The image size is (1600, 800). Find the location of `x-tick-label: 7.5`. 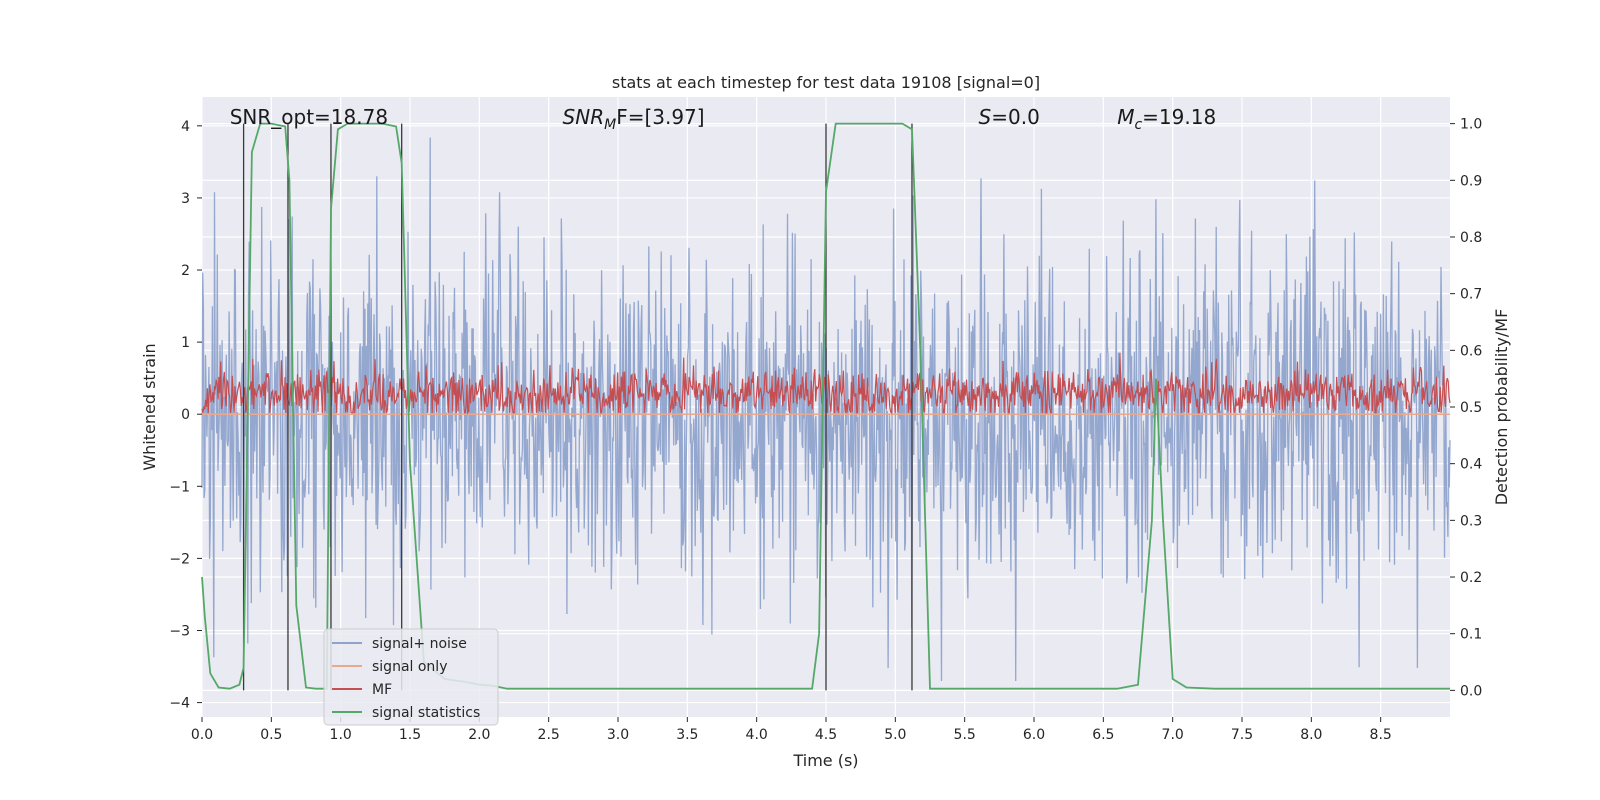

x-tick-label: 7.5 is located at coordinates (1242, 735).